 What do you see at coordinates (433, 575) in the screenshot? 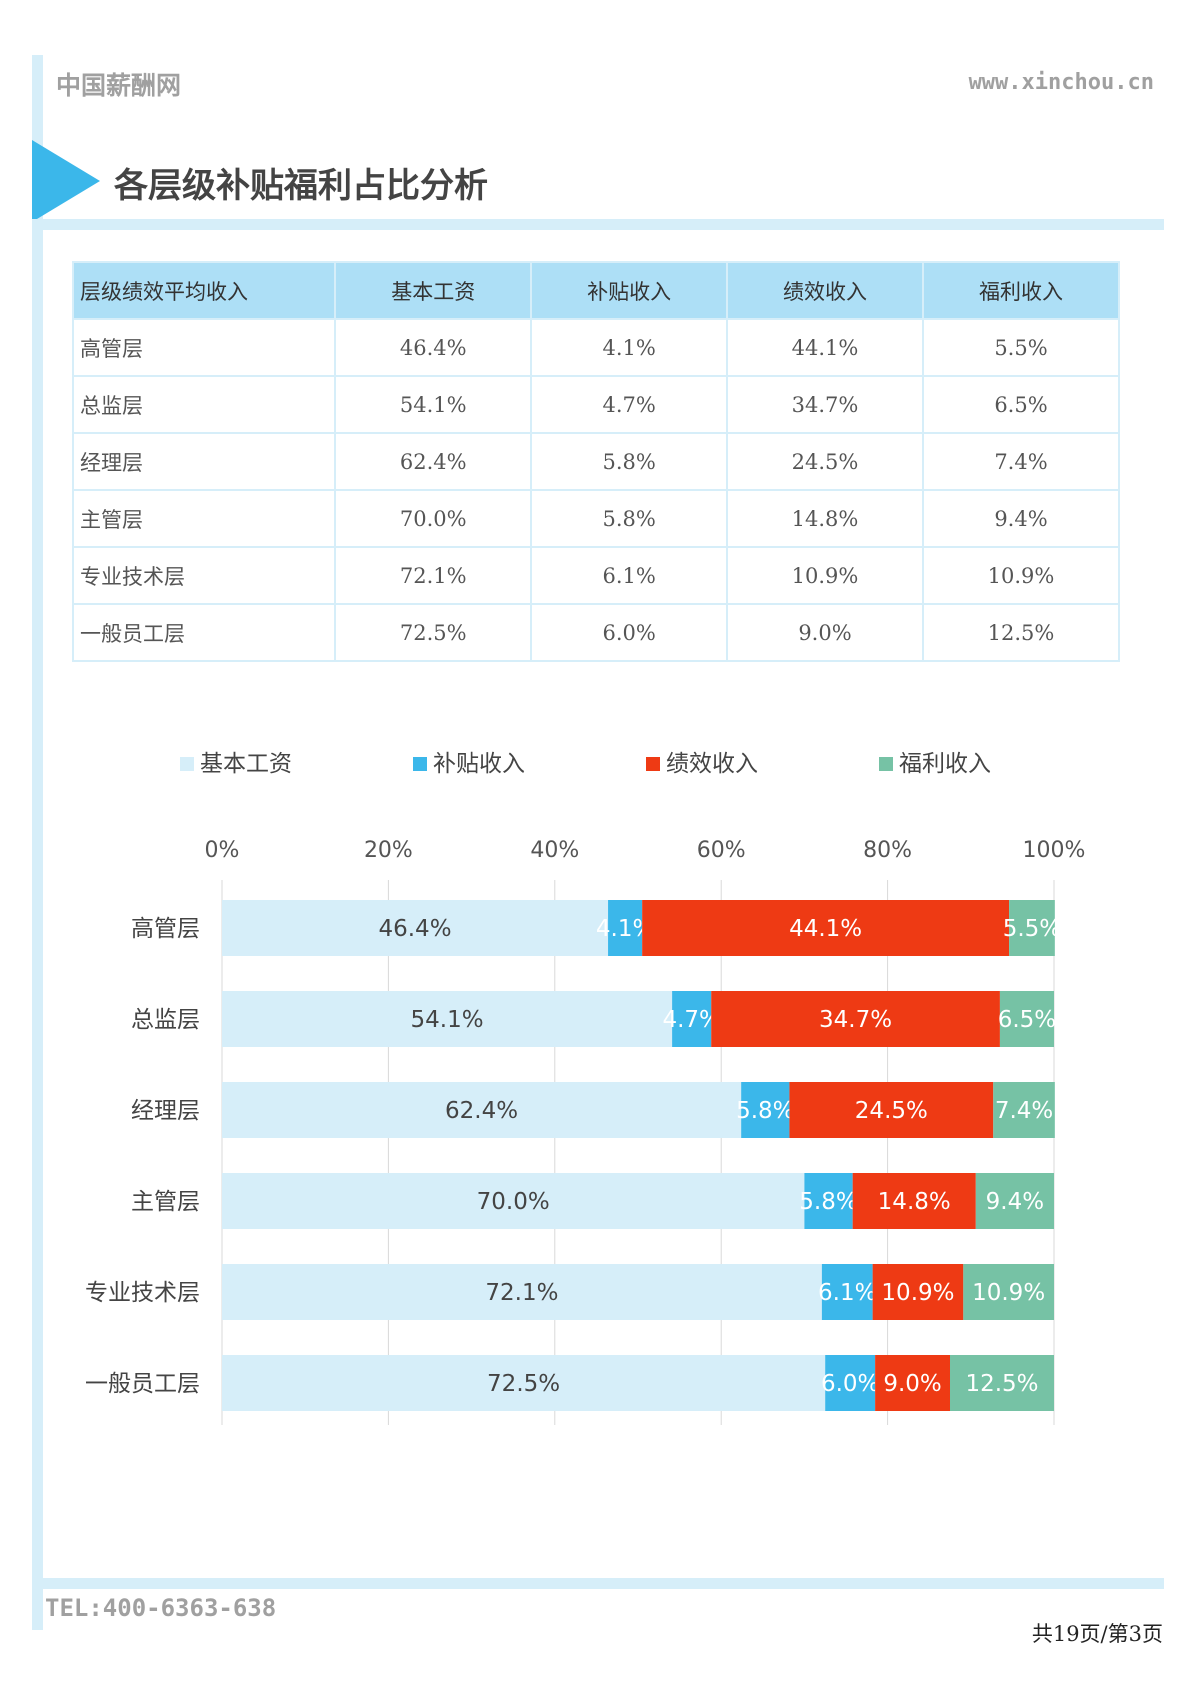
I see `table-cell: 72.1%` at bounding box center [433, 575].